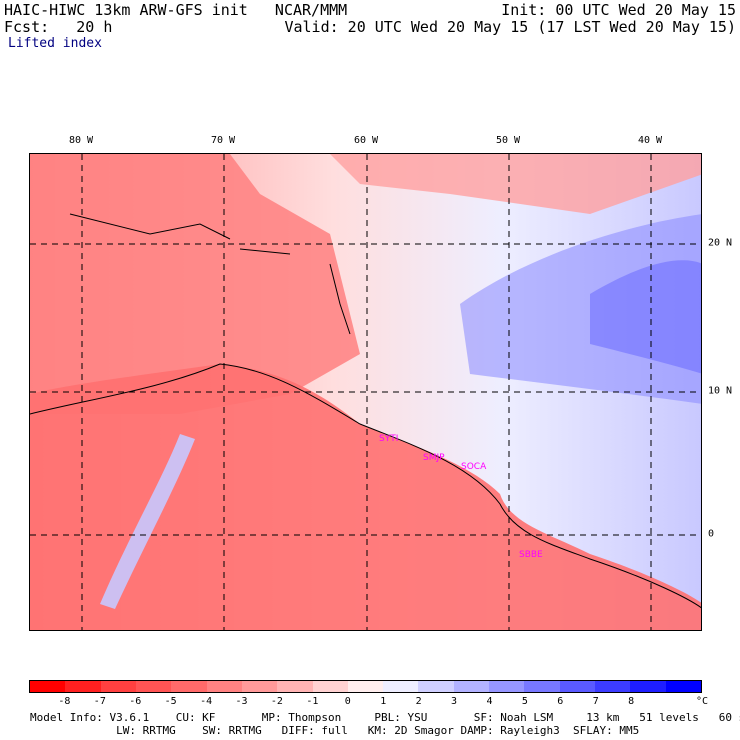 This screenshot has height=740, width=740. I want to click on colorbar-tick-label: 0, so click(347, 701).